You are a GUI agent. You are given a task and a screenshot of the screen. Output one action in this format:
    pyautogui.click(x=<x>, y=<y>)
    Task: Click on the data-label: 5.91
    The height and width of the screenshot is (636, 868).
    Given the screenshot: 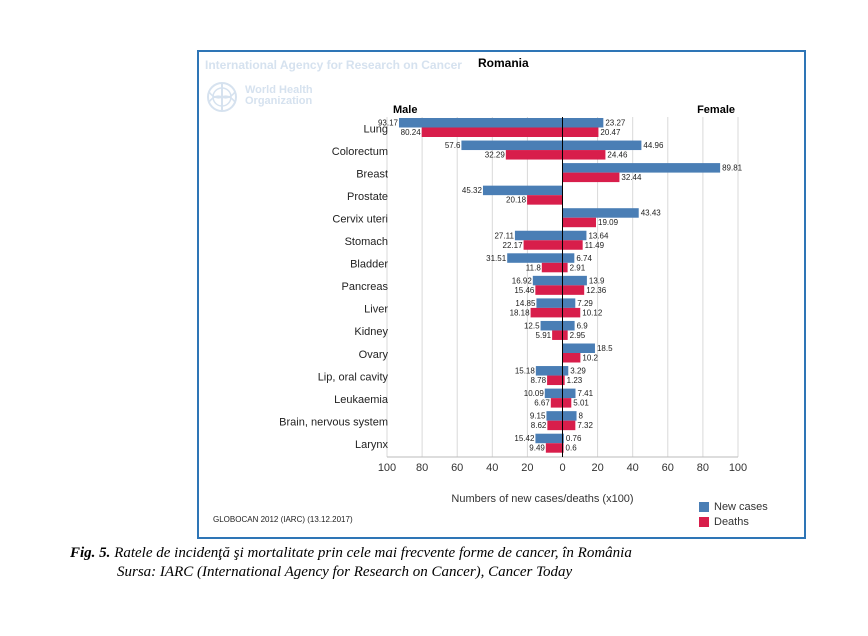 What is the action you would take?
    pyautogui.click(x=544, y=335)
    